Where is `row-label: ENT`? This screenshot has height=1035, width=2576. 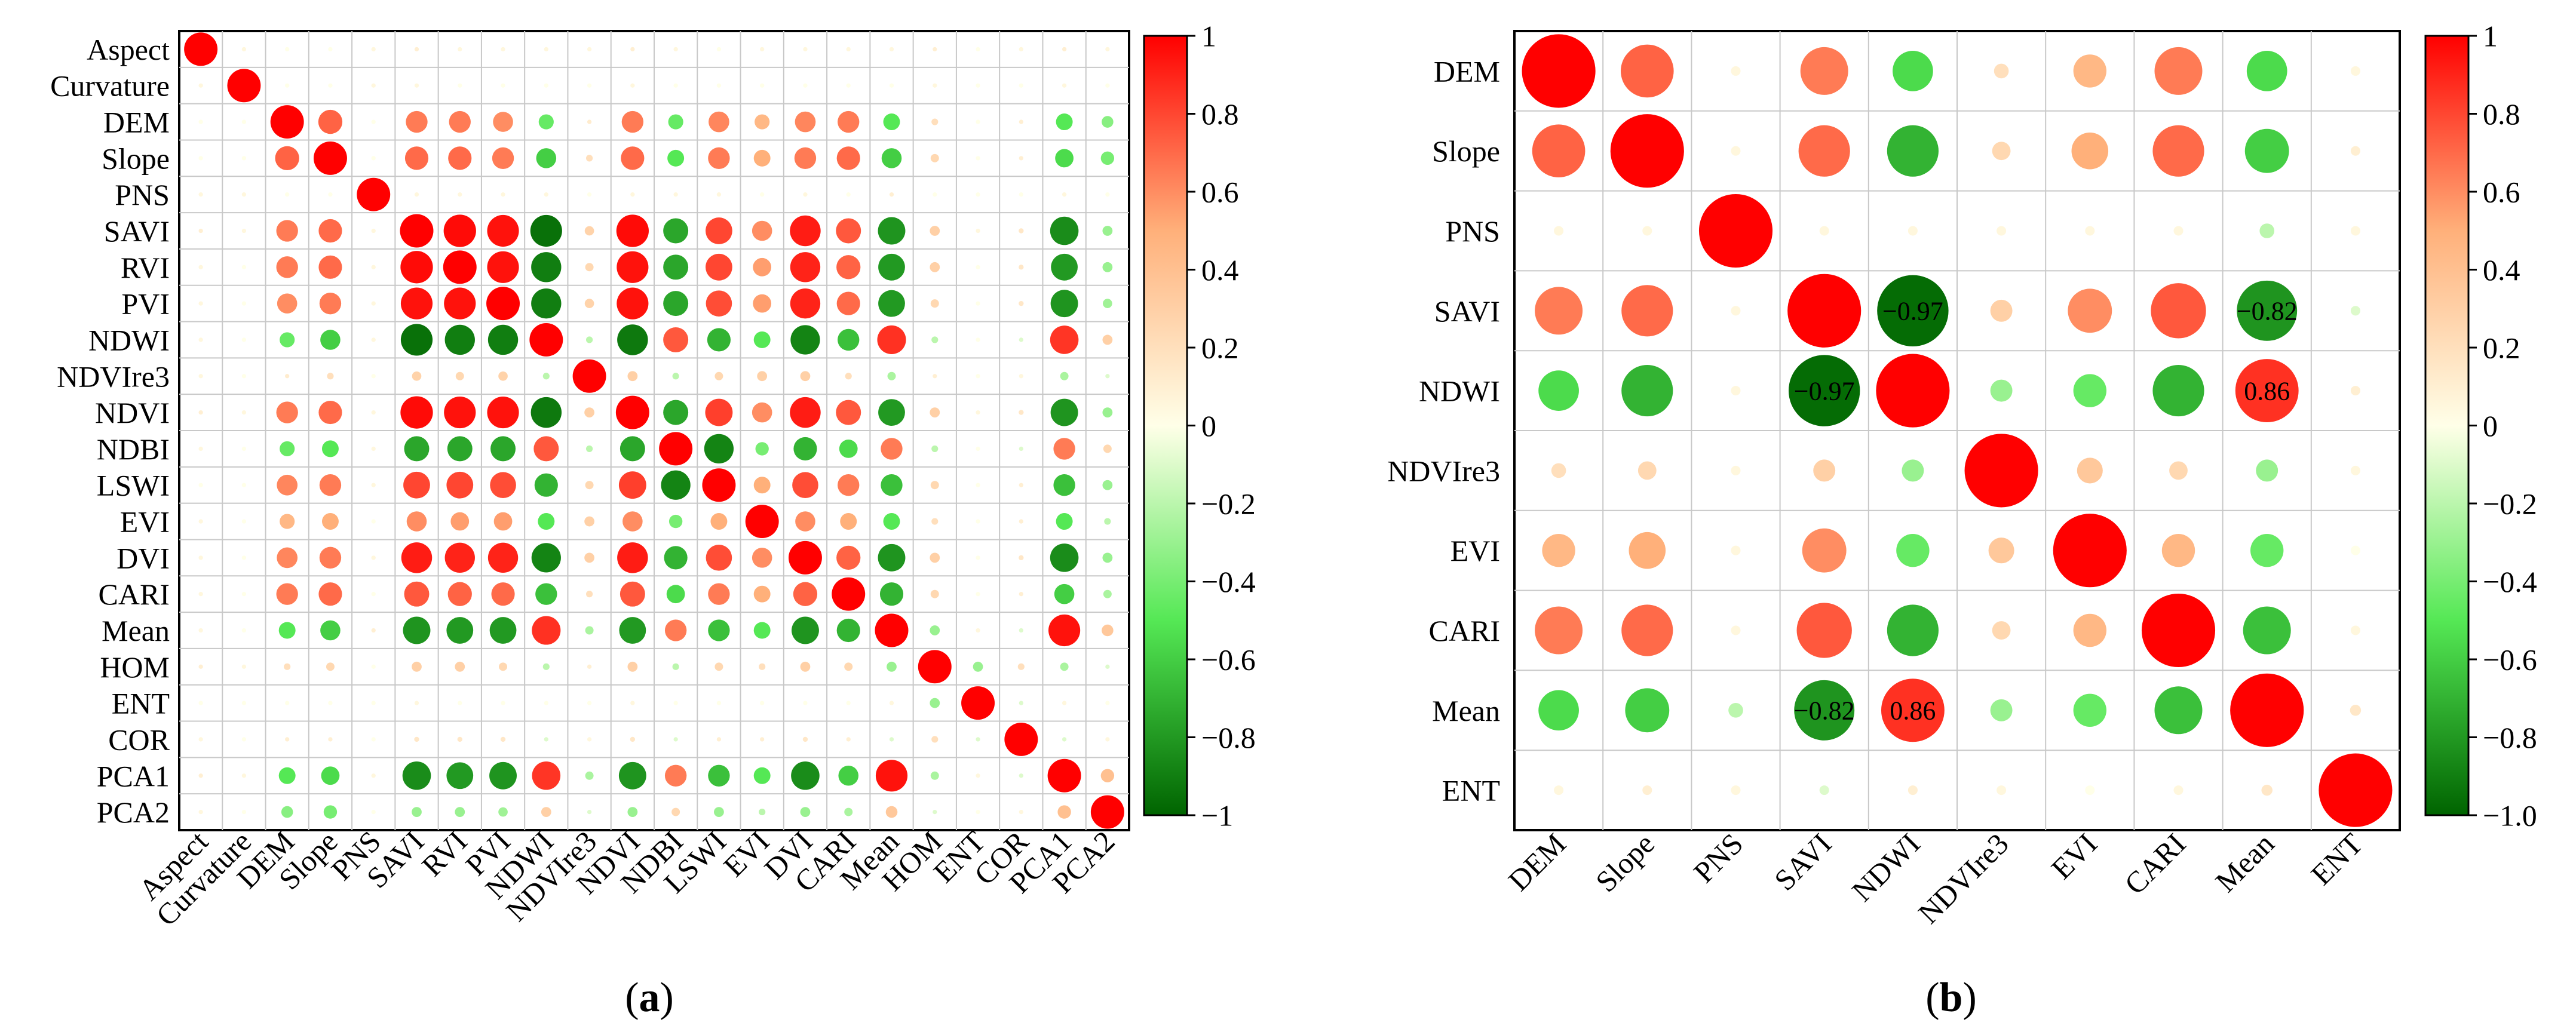
row-label: ENT is located at coordinates (141, 703).